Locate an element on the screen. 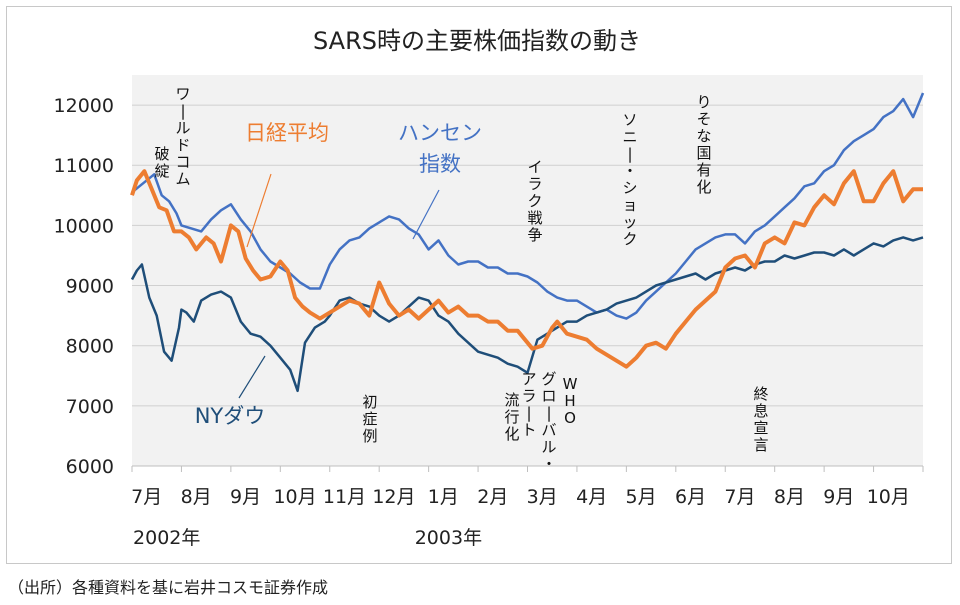 This screenshot has height=605, width=960. annotation-worldcom-2: 破綻 is located at coordinates (161, 162).